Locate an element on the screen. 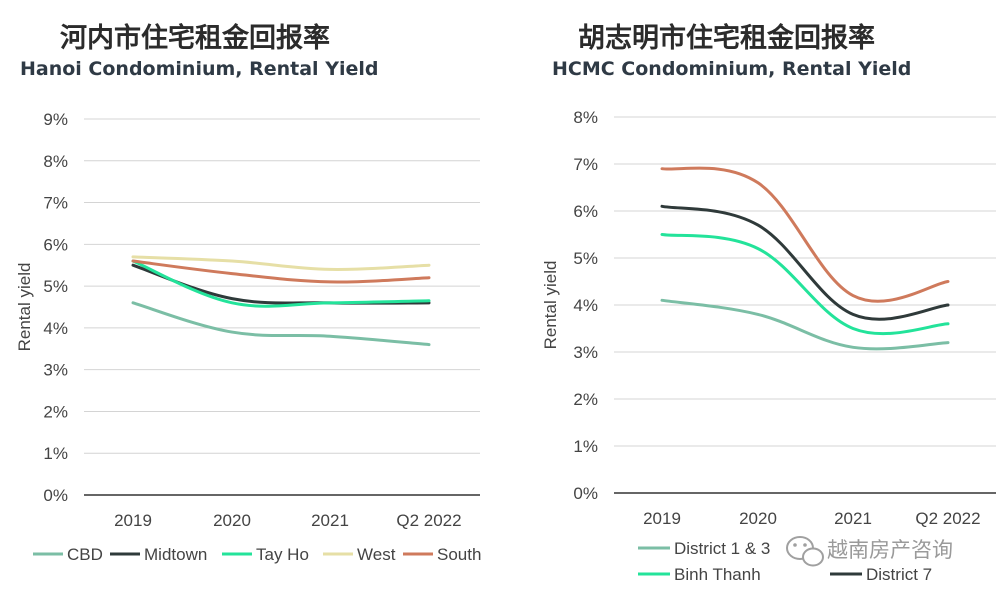 This screenshot has width=1003, height=595. wechat-icon is located at coordinates (805, 551).